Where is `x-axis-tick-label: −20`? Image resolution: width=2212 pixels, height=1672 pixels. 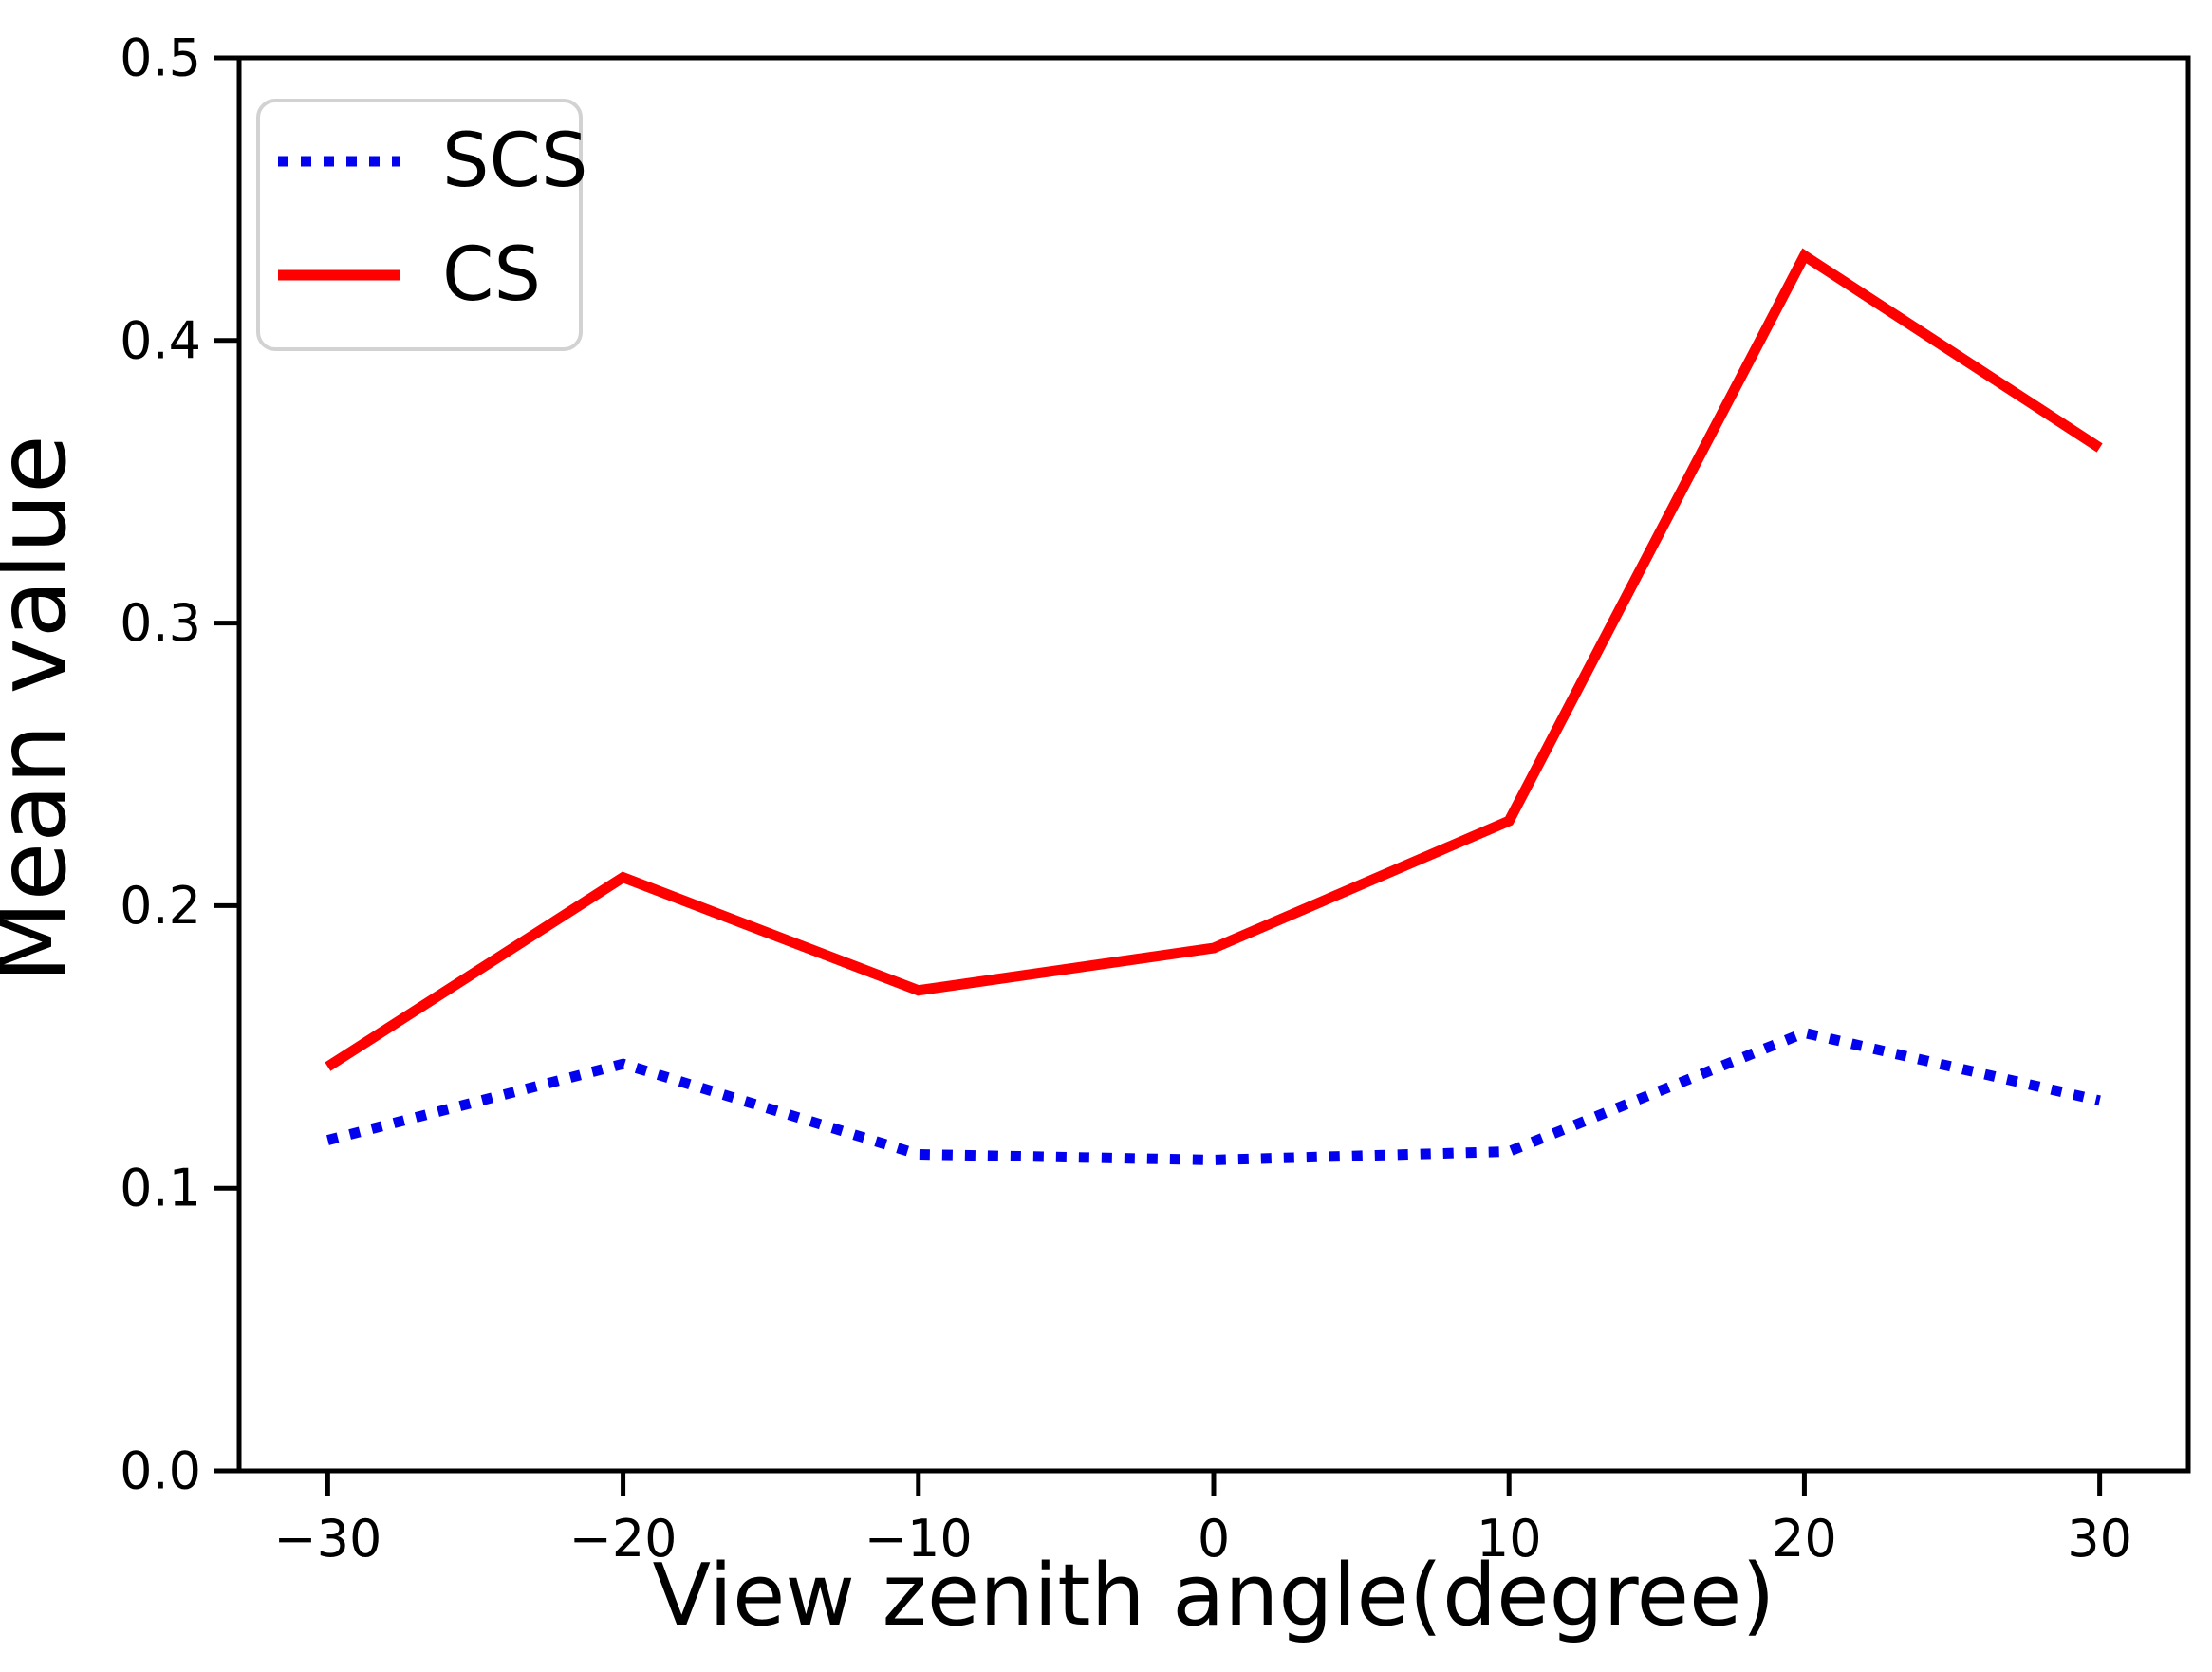 x-axis-tick-label: −20 is located at coordinates (624, 1539).